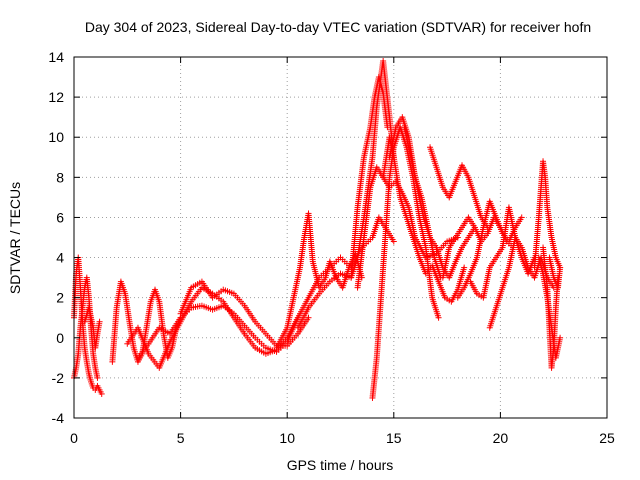 The image size is (640, 480). Describe the element at coordinates (560, 337) in the screenshot. I see `track-23-point` at that location.